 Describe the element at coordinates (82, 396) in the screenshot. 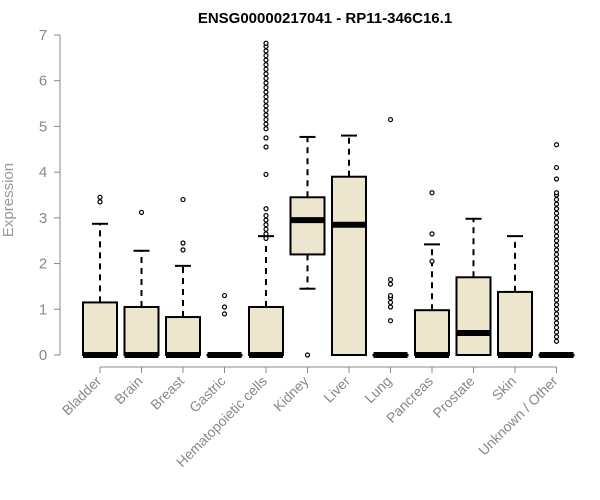

I see `x-tick-label: Bladder` at that location.